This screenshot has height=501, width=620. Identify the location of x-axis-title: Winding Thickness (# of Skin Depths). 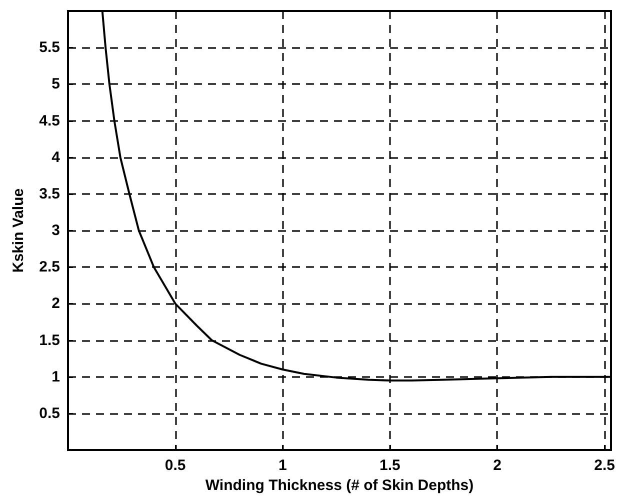
(339, 485).